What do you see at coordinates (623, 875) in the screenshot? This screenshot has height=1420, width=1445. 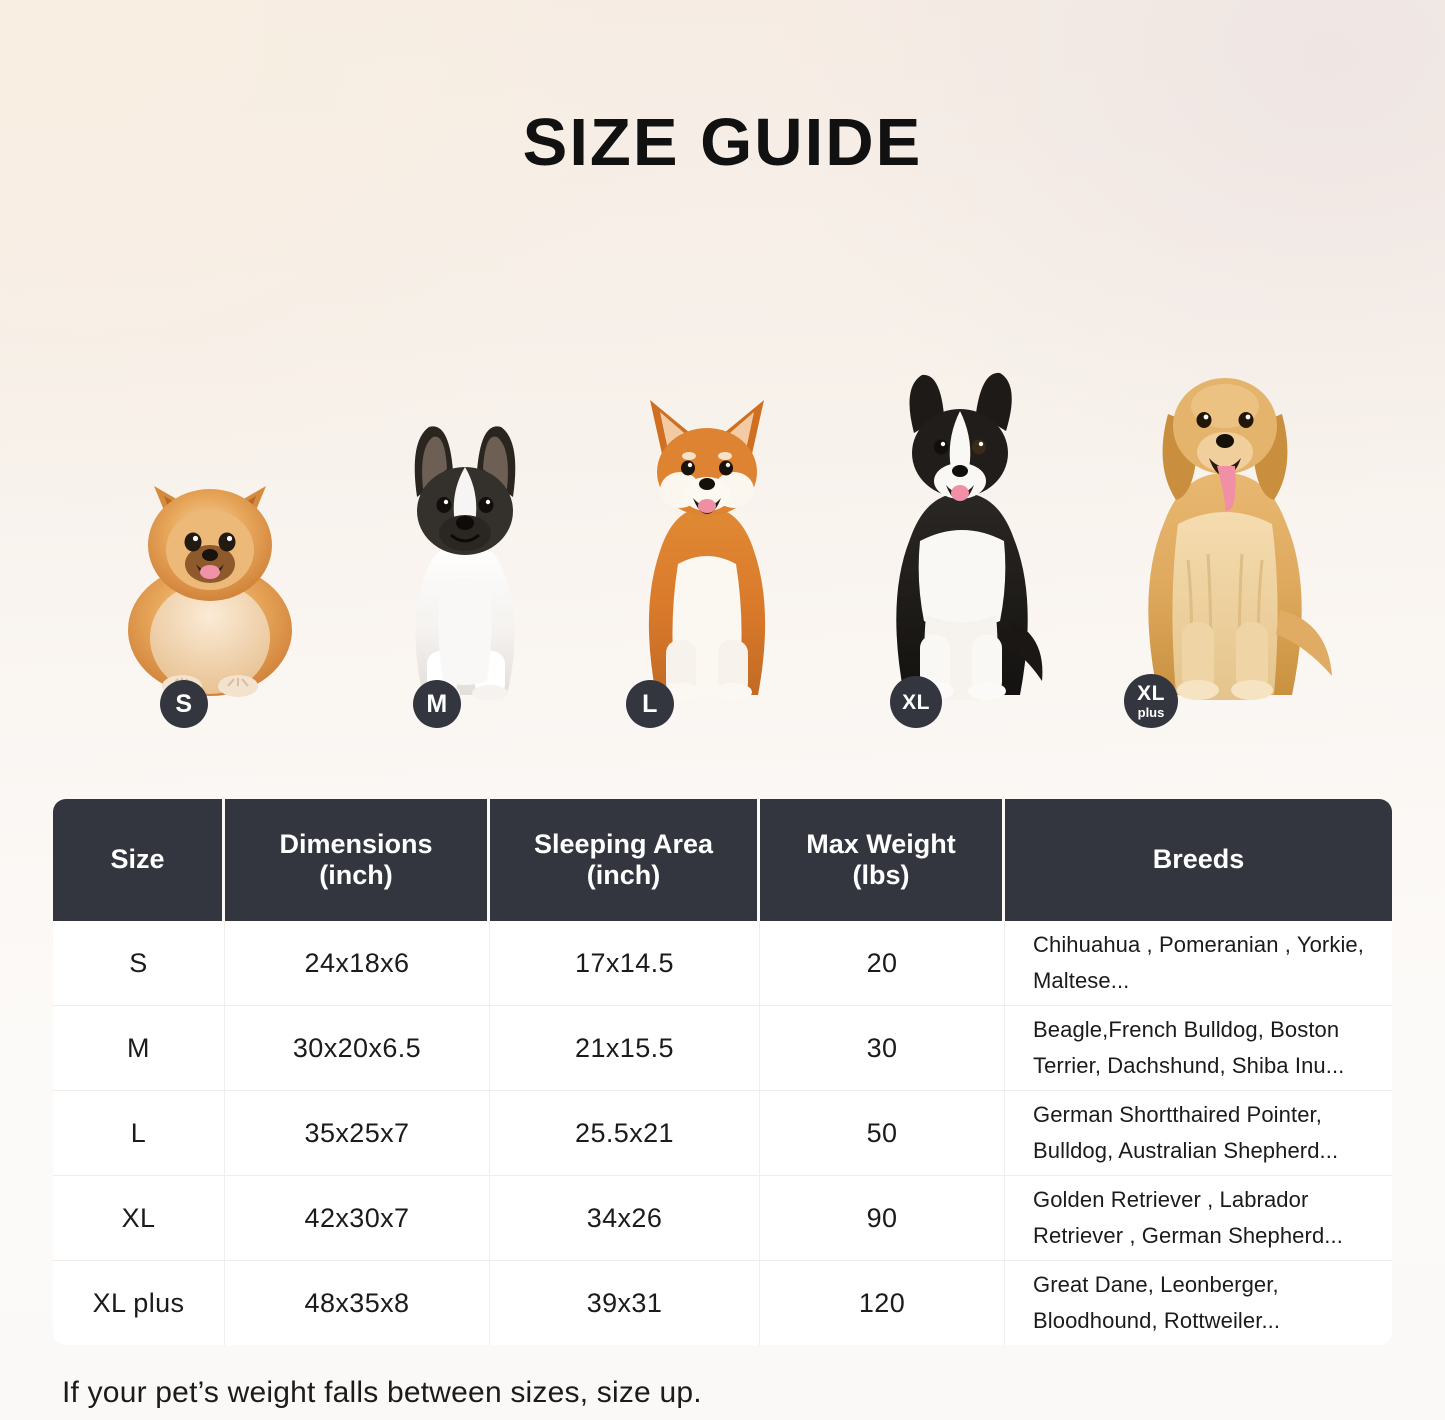 I see `column-header-sleeping-area-line2: (inch)` at bounding box center [623, 875].